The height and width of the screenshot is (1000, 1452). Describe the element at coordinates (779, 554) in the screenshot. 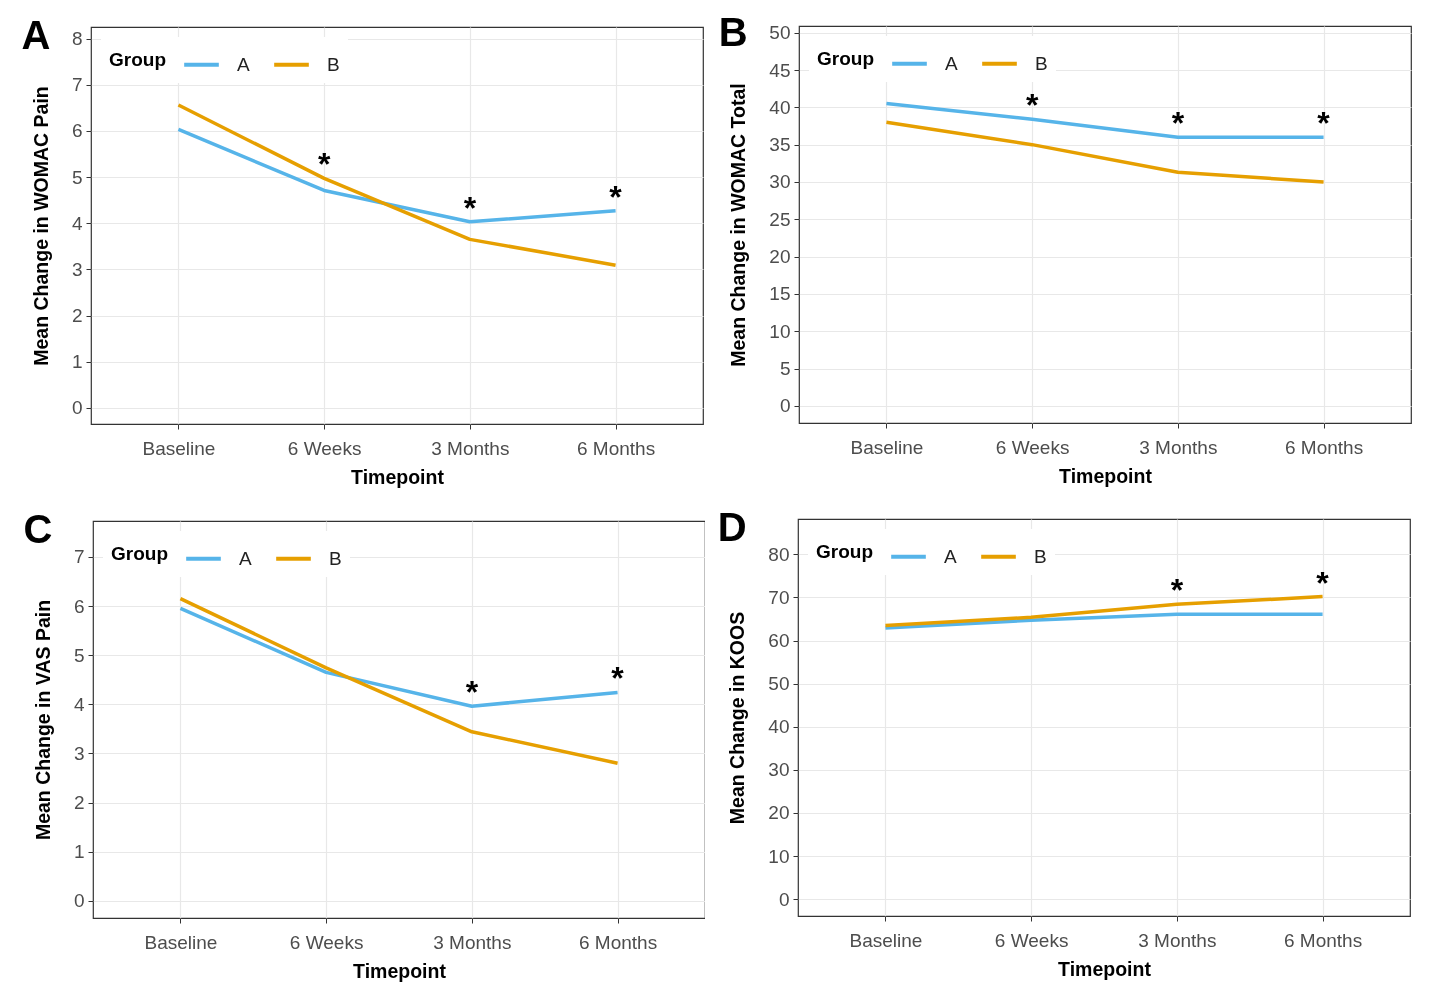

I see `y-tick-label: 80` at that location.